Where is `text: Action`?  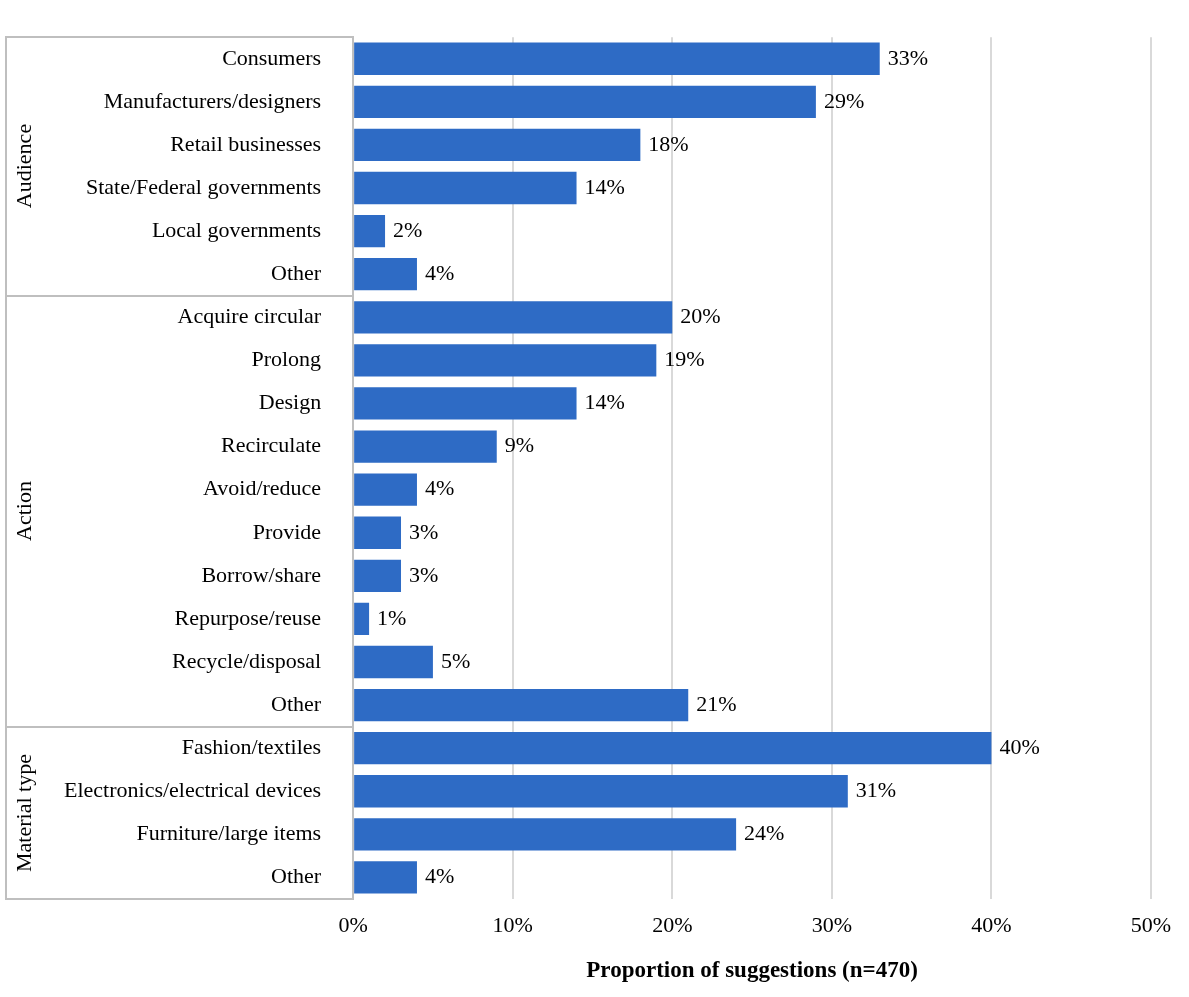
text: Action is located at coordinates (24, 511).